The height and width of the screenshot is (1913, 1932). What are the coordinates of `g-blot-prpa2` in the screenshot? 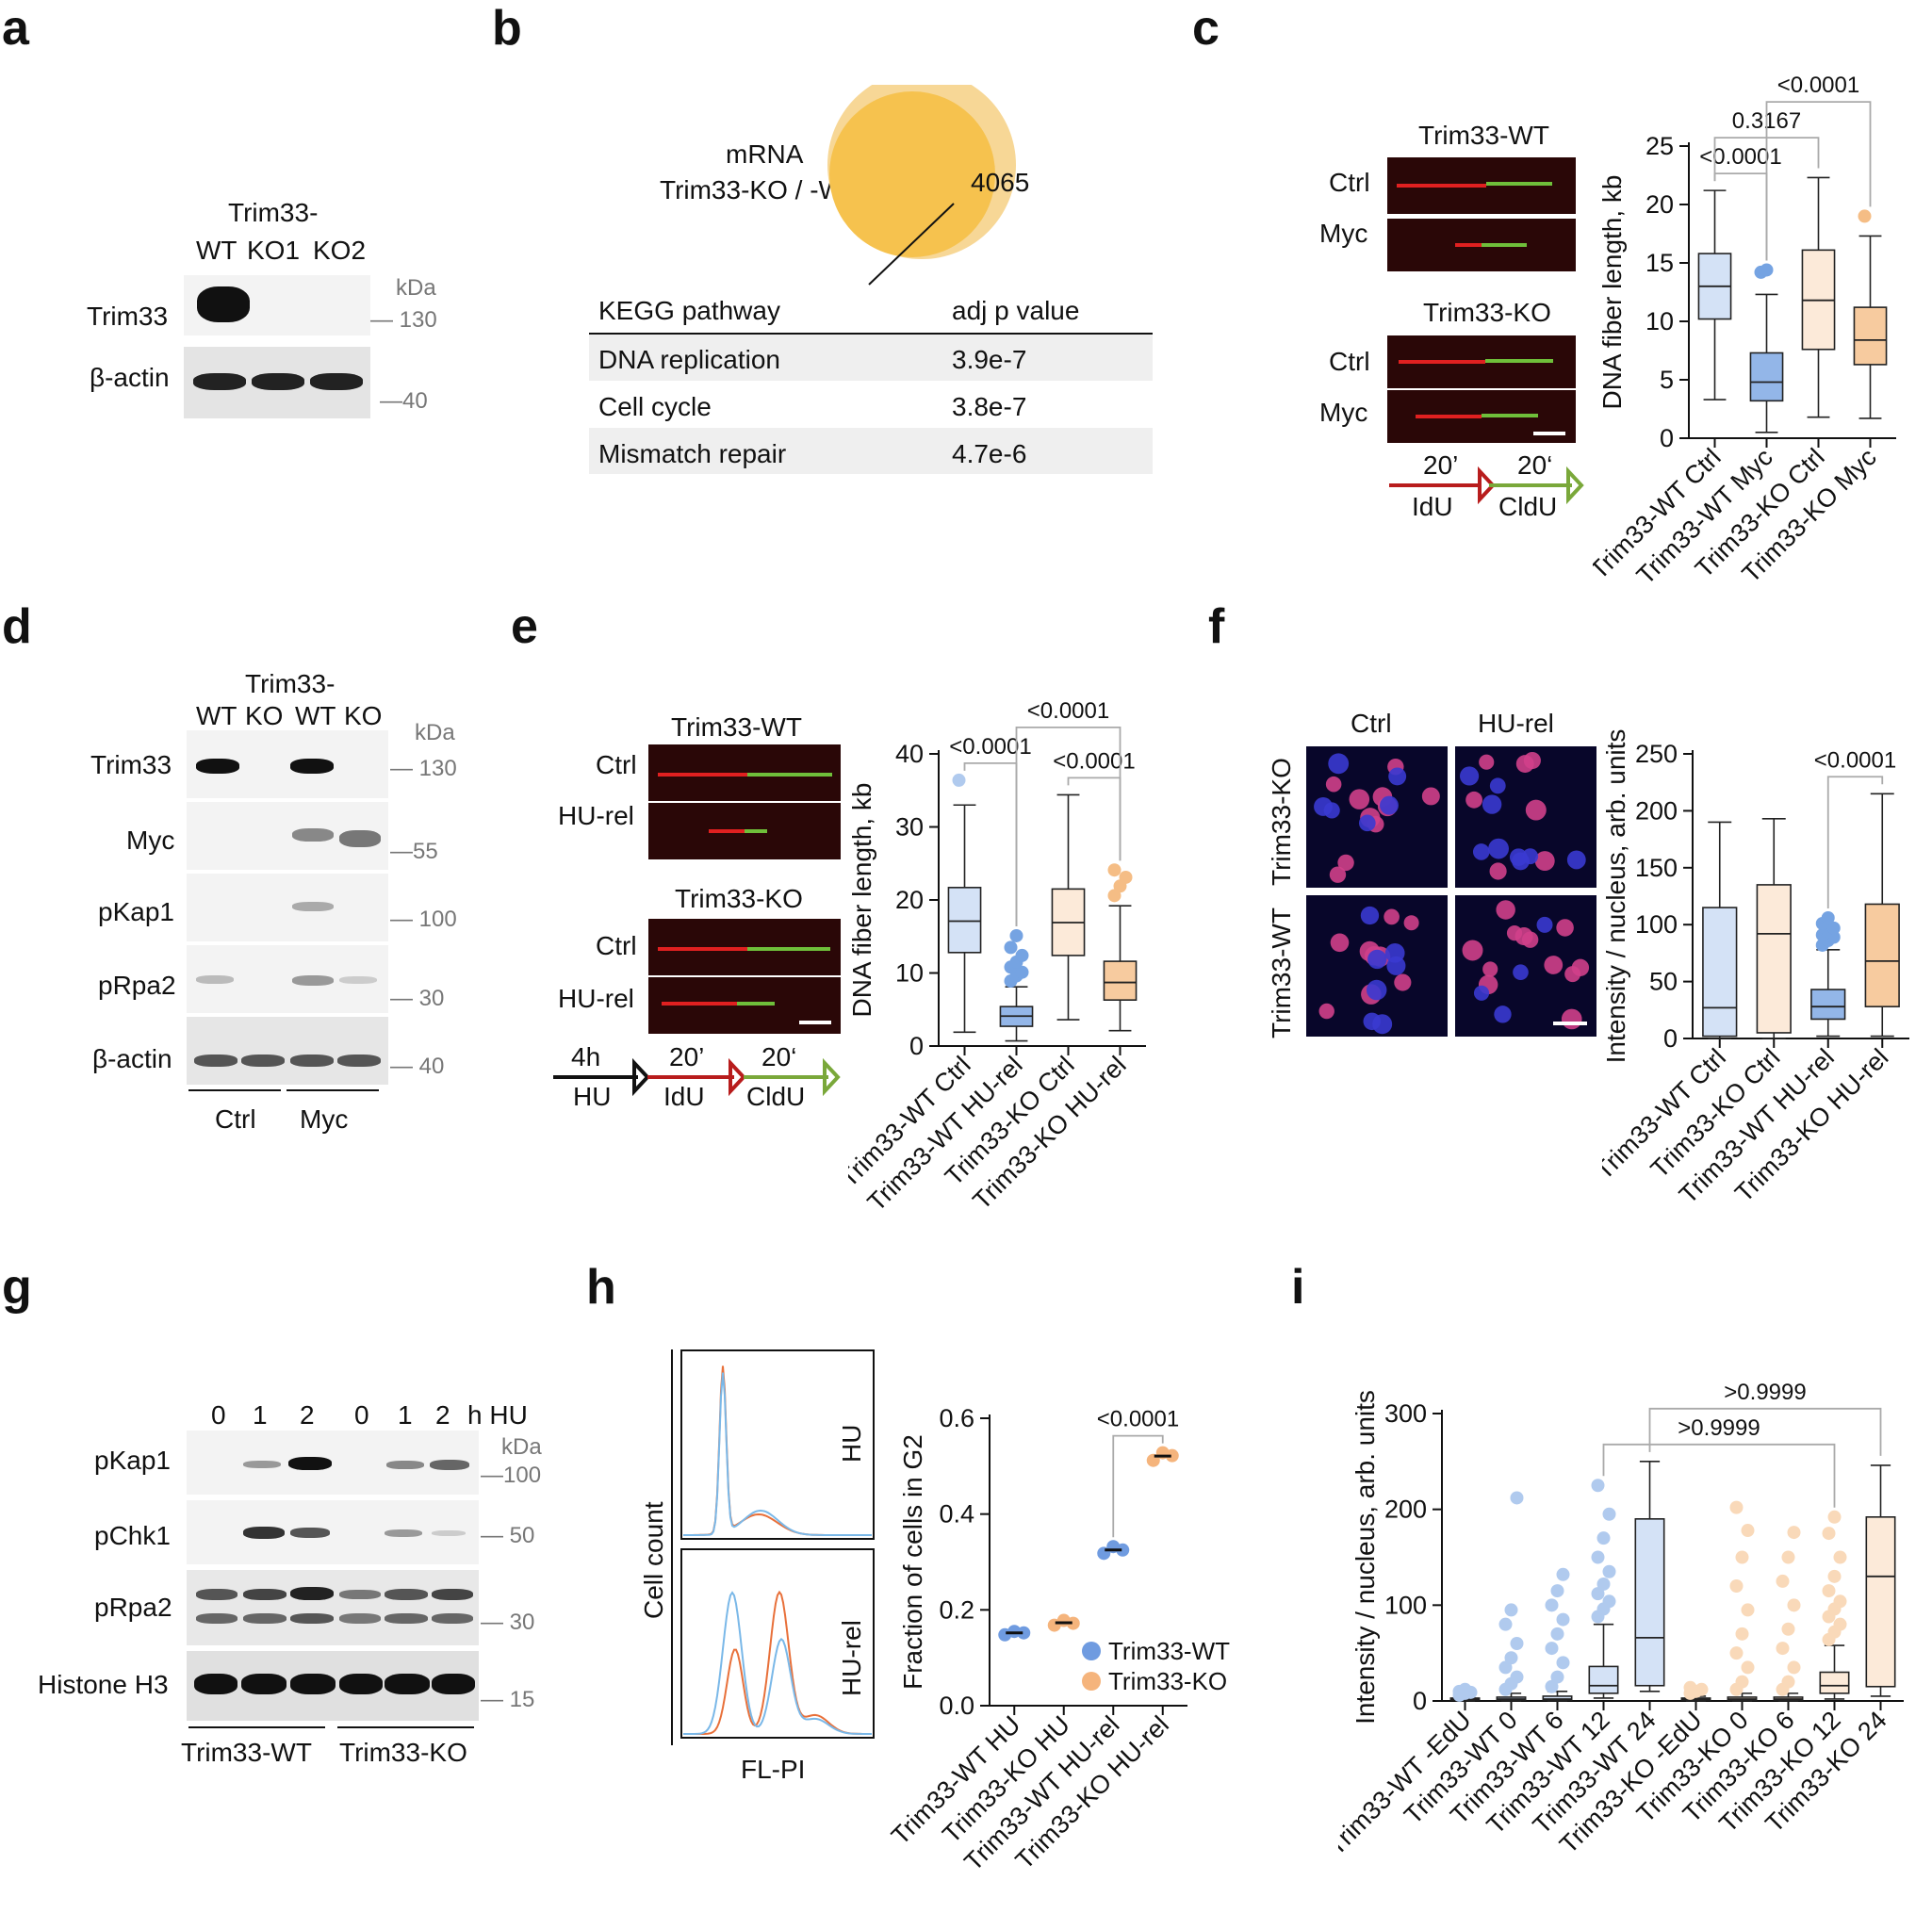 It's located at (333, 1607).